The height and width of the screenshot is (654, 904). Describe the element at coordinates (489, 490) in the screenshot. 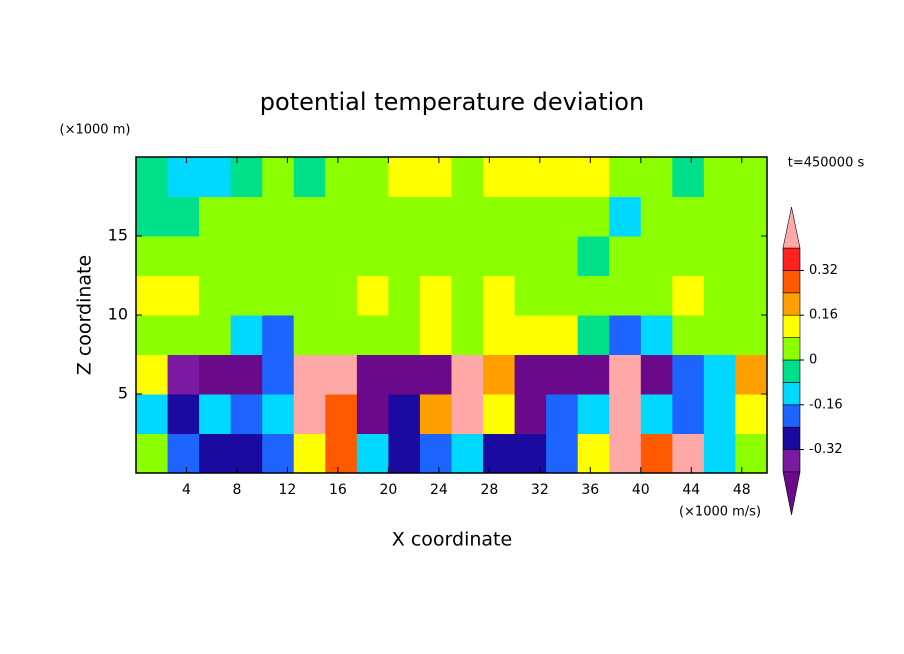

I see `x-tick-label: 28` at that location.